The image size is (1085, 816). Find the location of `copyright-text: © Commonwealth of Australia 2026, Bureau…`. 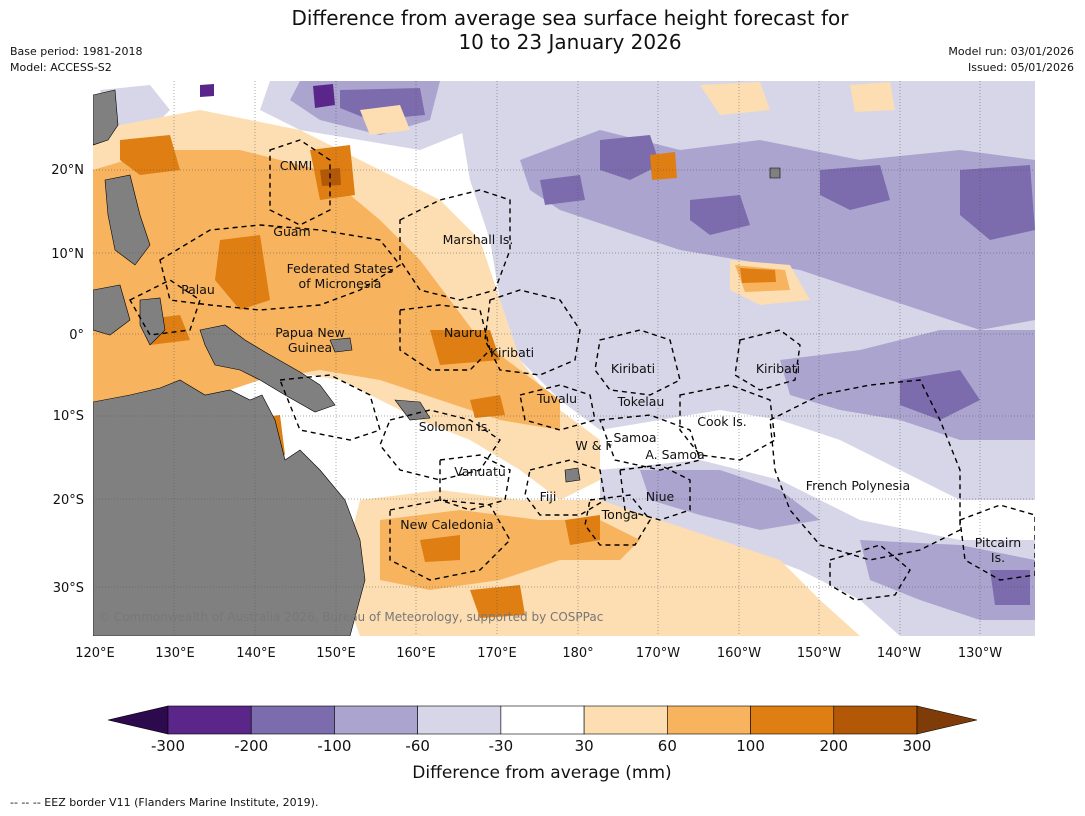

copyright-text: © Commonwealth of Australia 2026, Bureau… is located at coordinates (350, 617).